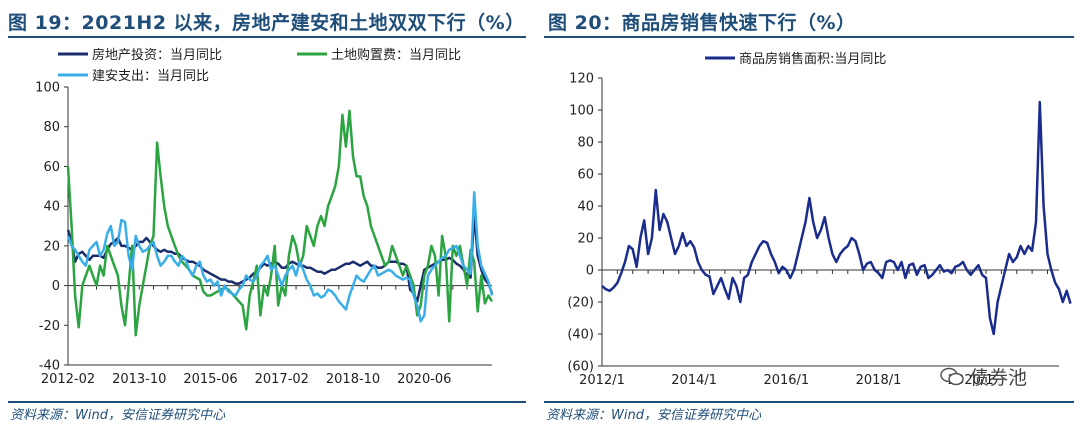  Describe the element at coordinates (282, 379) in the screenshot. I see `left-x-tick-label: 2017-02` at that location.